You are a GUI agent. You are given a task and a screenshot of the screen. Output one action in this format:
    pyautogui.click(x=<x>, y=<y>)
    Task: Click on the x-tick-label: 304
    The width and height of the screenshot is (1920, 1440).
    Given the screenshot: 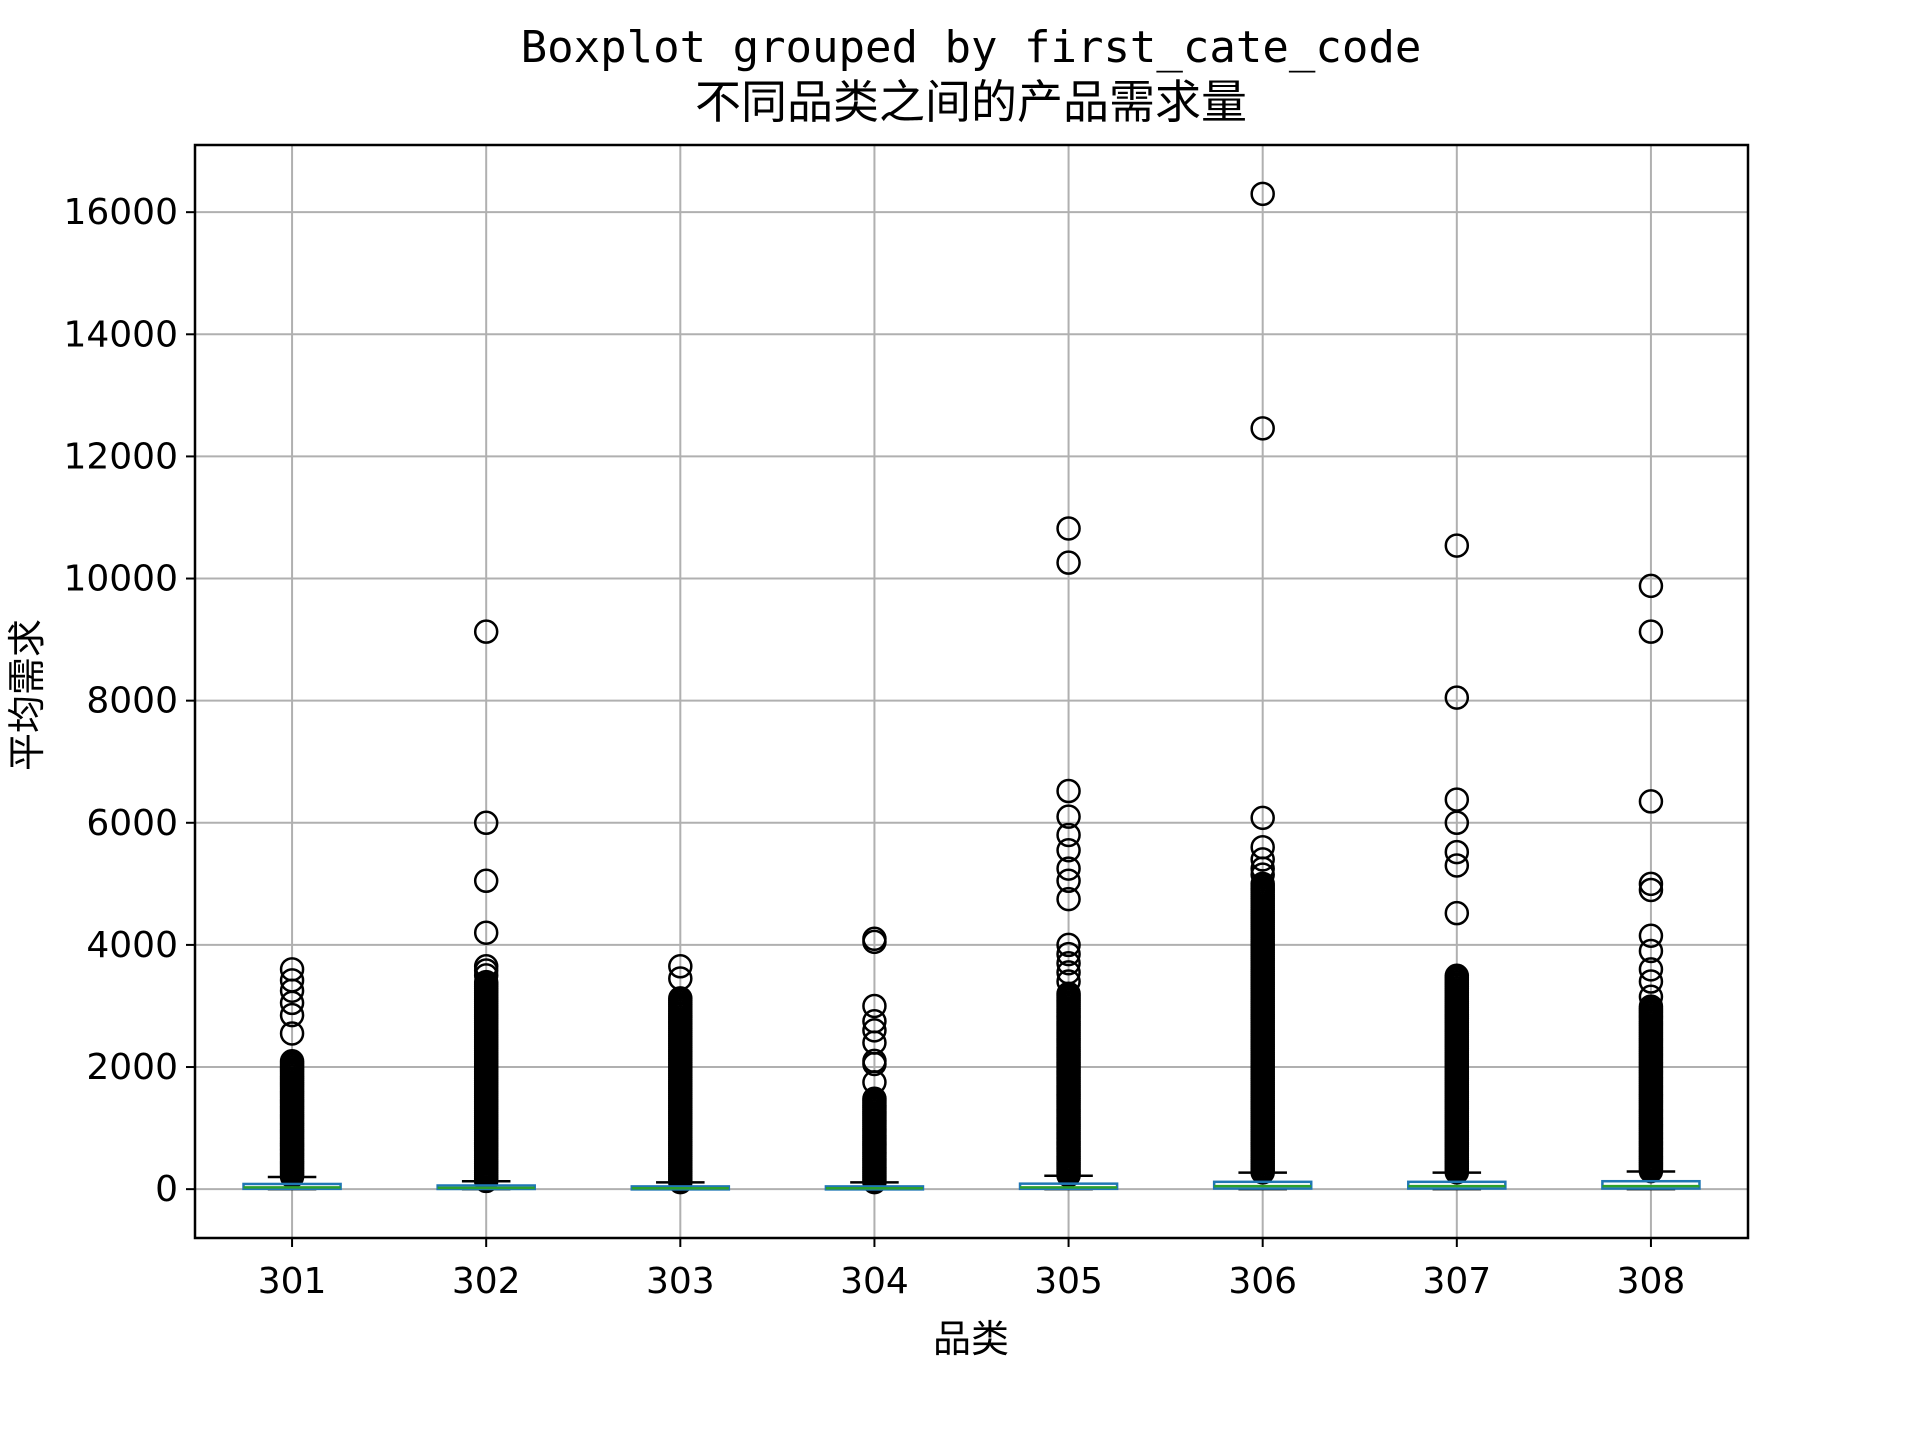 What is the action you would take?
    pyautogui.click(x=874, y=1281)
    